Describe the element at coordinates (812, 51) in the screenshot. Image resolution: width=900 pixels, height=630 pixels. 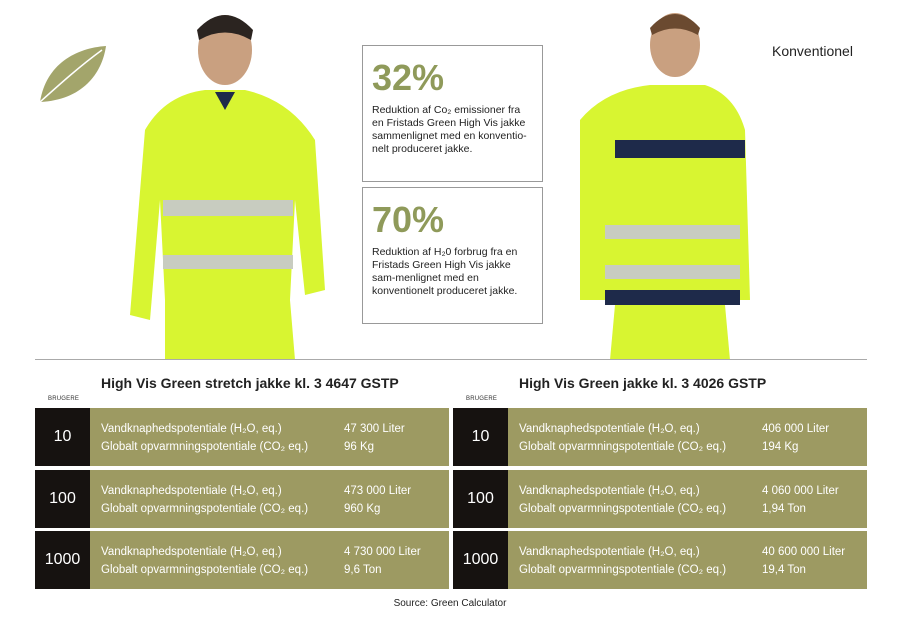
I see `conventional-label: Konventionel` at that location.